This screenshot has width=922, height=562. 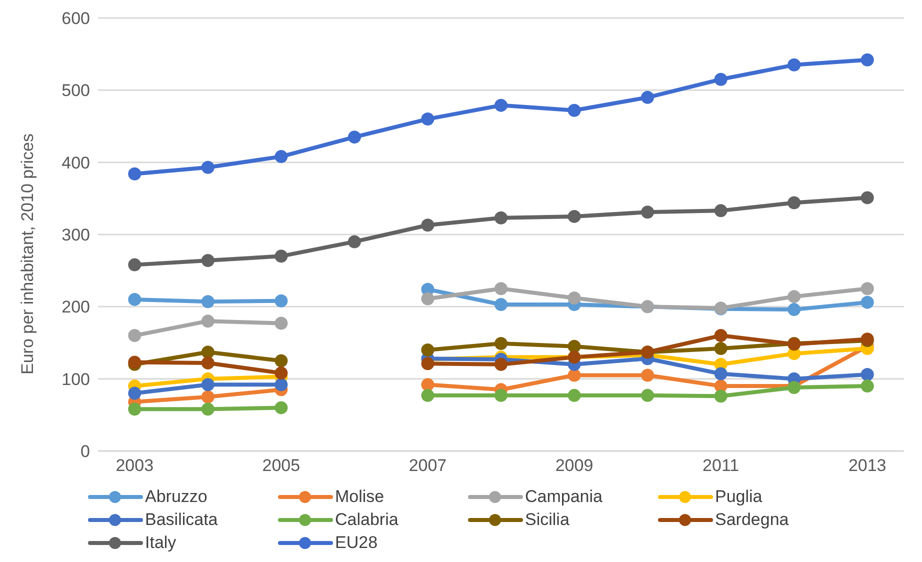 I want to click on legend-label: Sicilia, so click(x=547, y=520).